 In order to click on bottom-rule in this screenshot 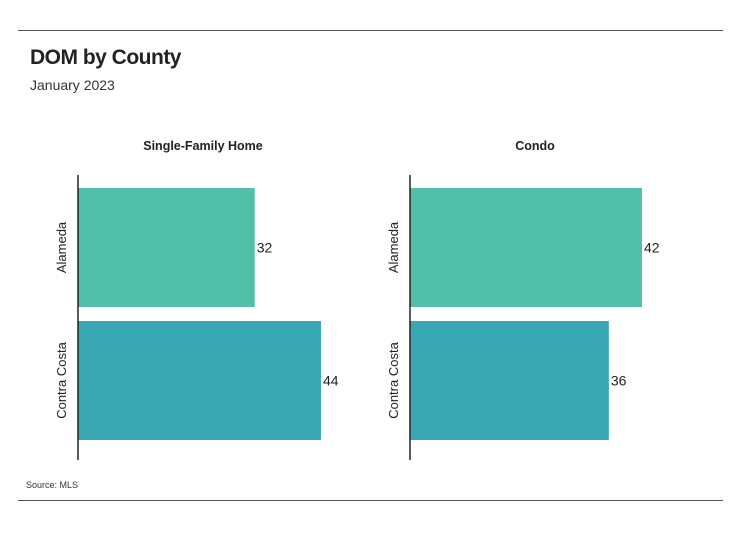, I will do `click(370, 500)`.